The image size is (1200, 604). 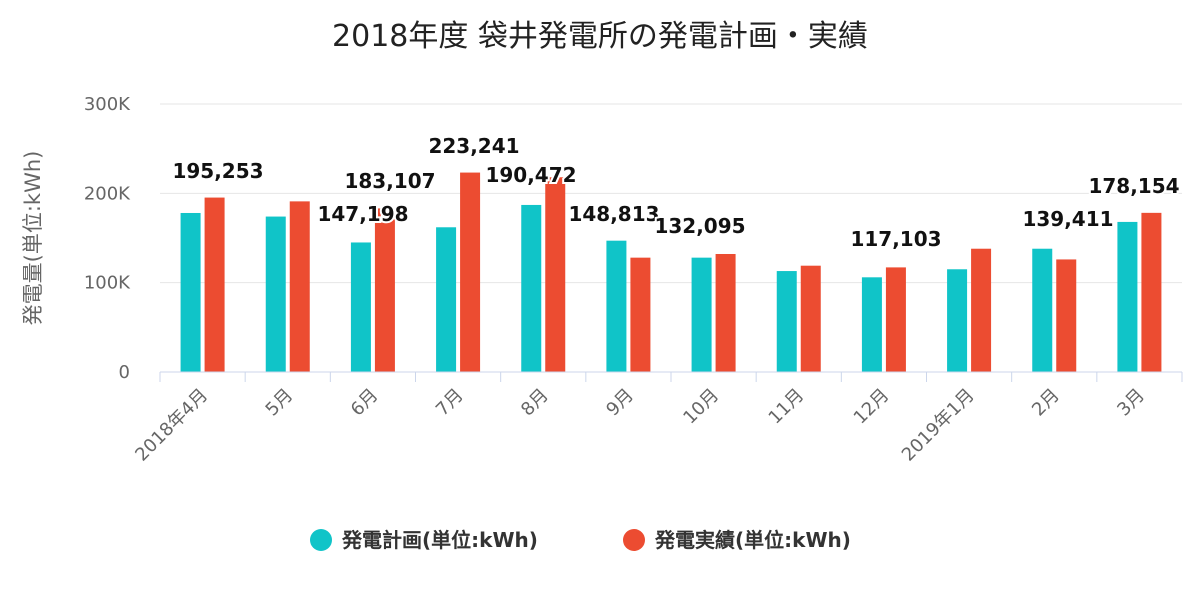 I want to click on y-tick-label: 100K, so click(x=107, y=283).